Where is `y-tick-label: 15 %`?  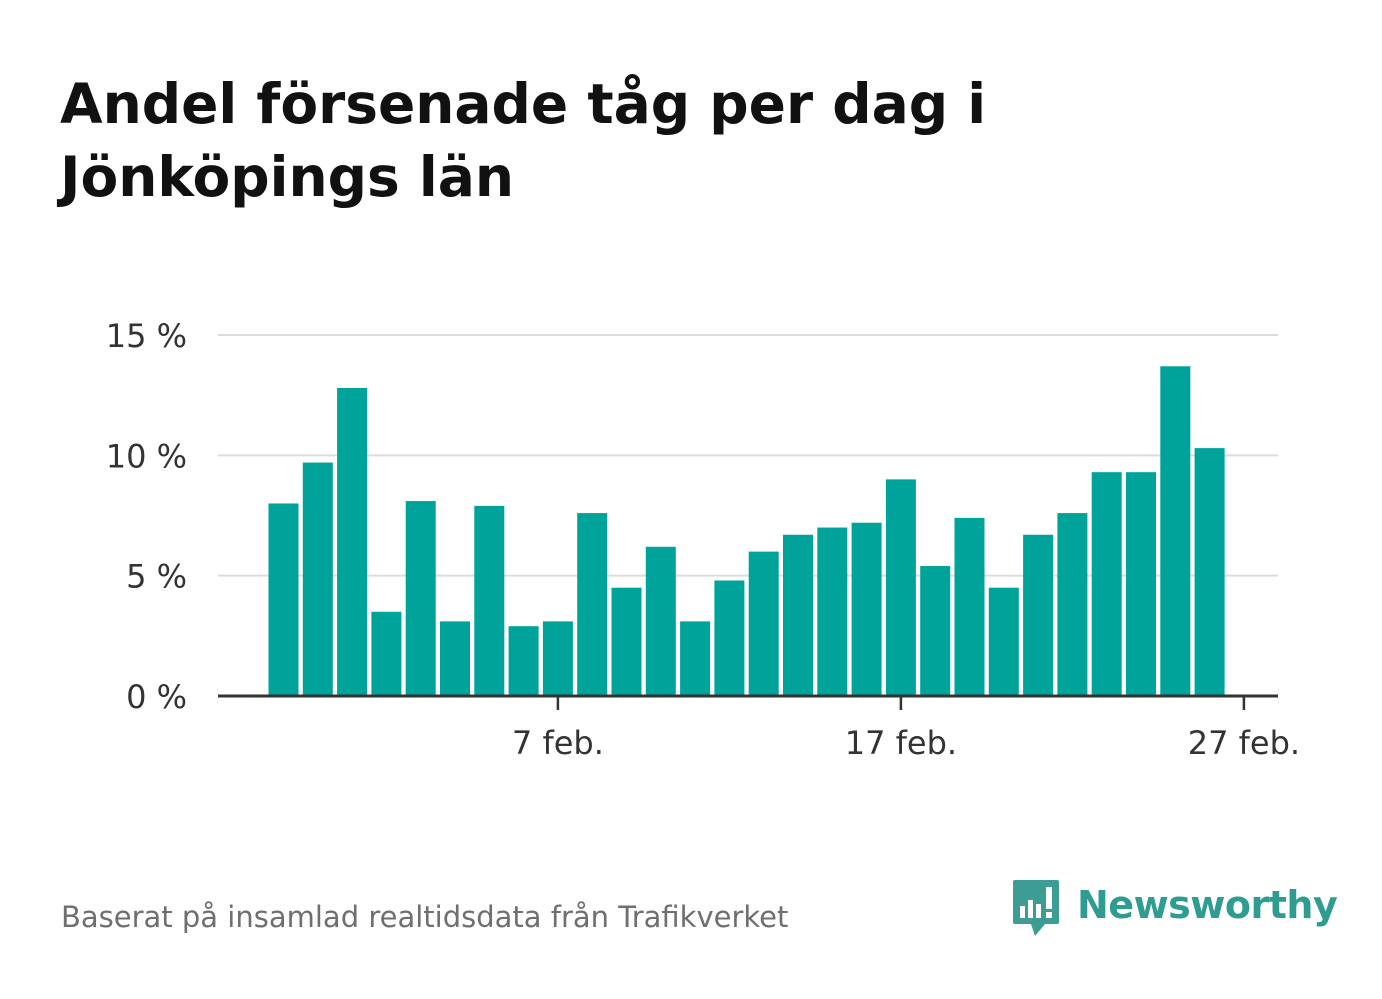
y-tick-label: 15 % is located at coordinates (146, 336).